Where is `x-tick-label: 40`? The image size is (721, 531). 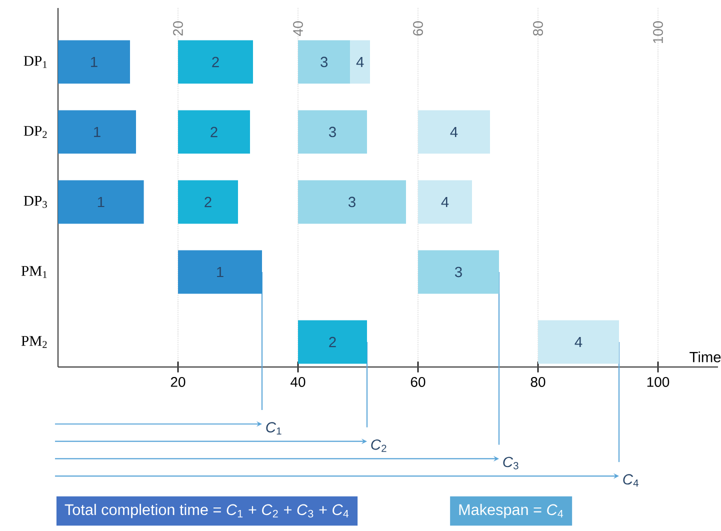
x-tick-label: 40 is located at coordinates (298, 28).